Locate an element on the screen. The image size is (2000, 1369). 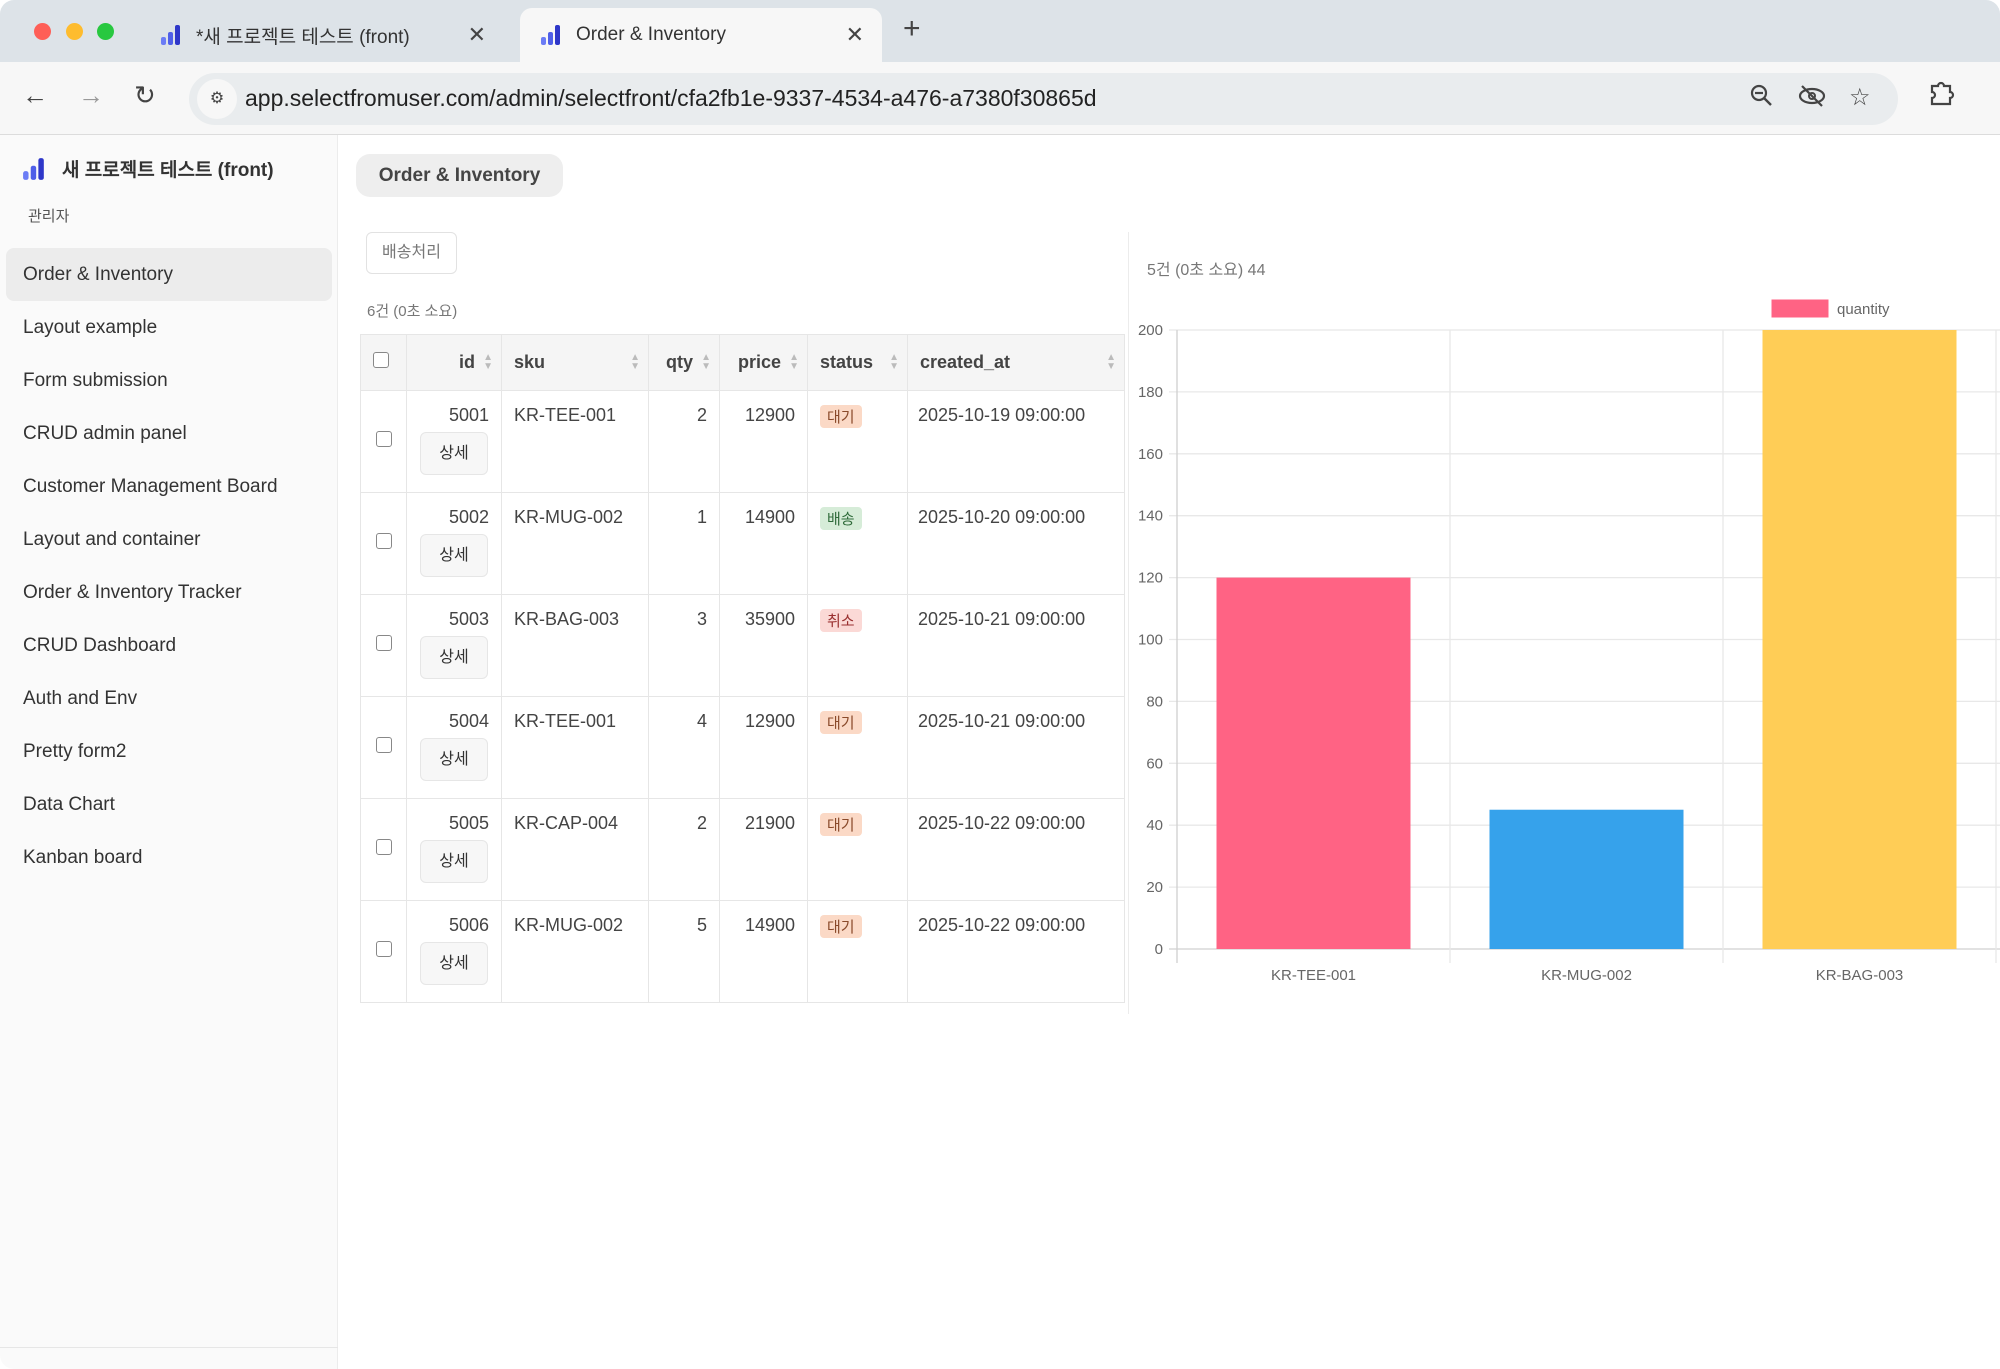
minimize-window-button is located at coordinates (74, 31).